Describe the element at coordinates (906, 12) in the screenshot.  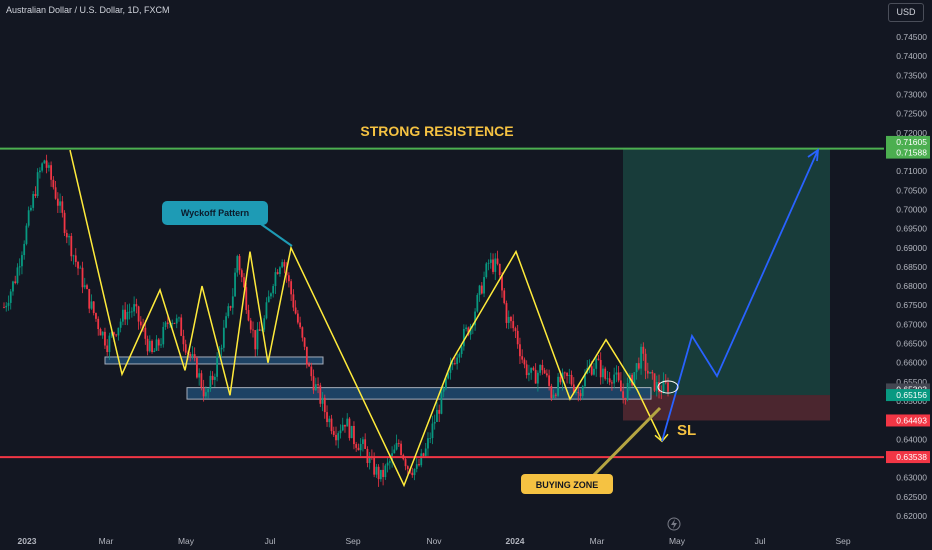
I see `currency-button: USD` at that location.